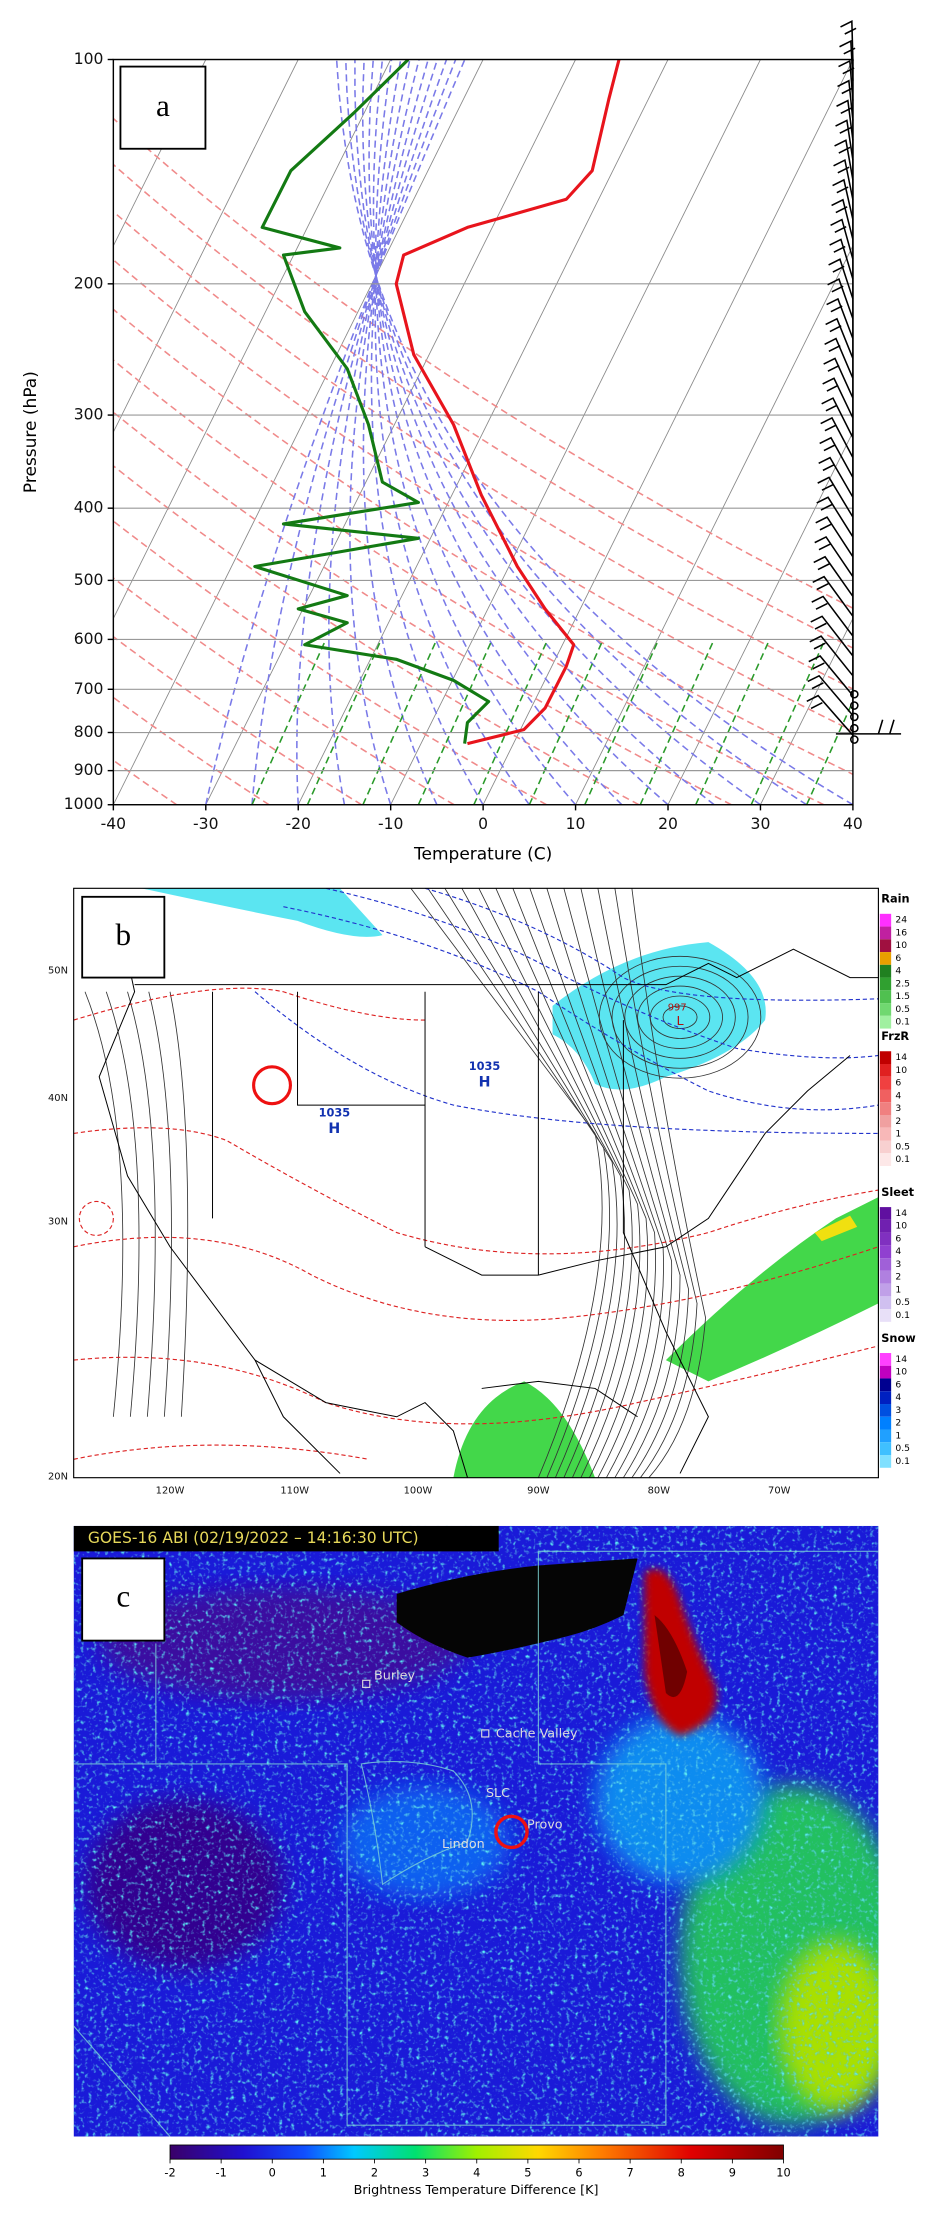  I want to click on legend-tick: 2.5, so click(902, 983).